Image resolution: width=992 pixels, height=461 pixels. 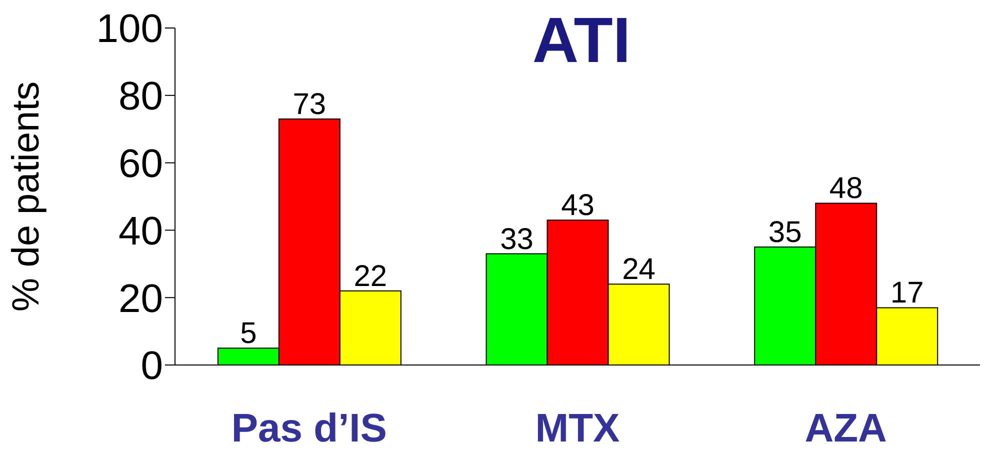 What do you see at coordinates (581, 40) in the screenshot?
I see `chart-title: ATI` at bounding box center [581, 40].